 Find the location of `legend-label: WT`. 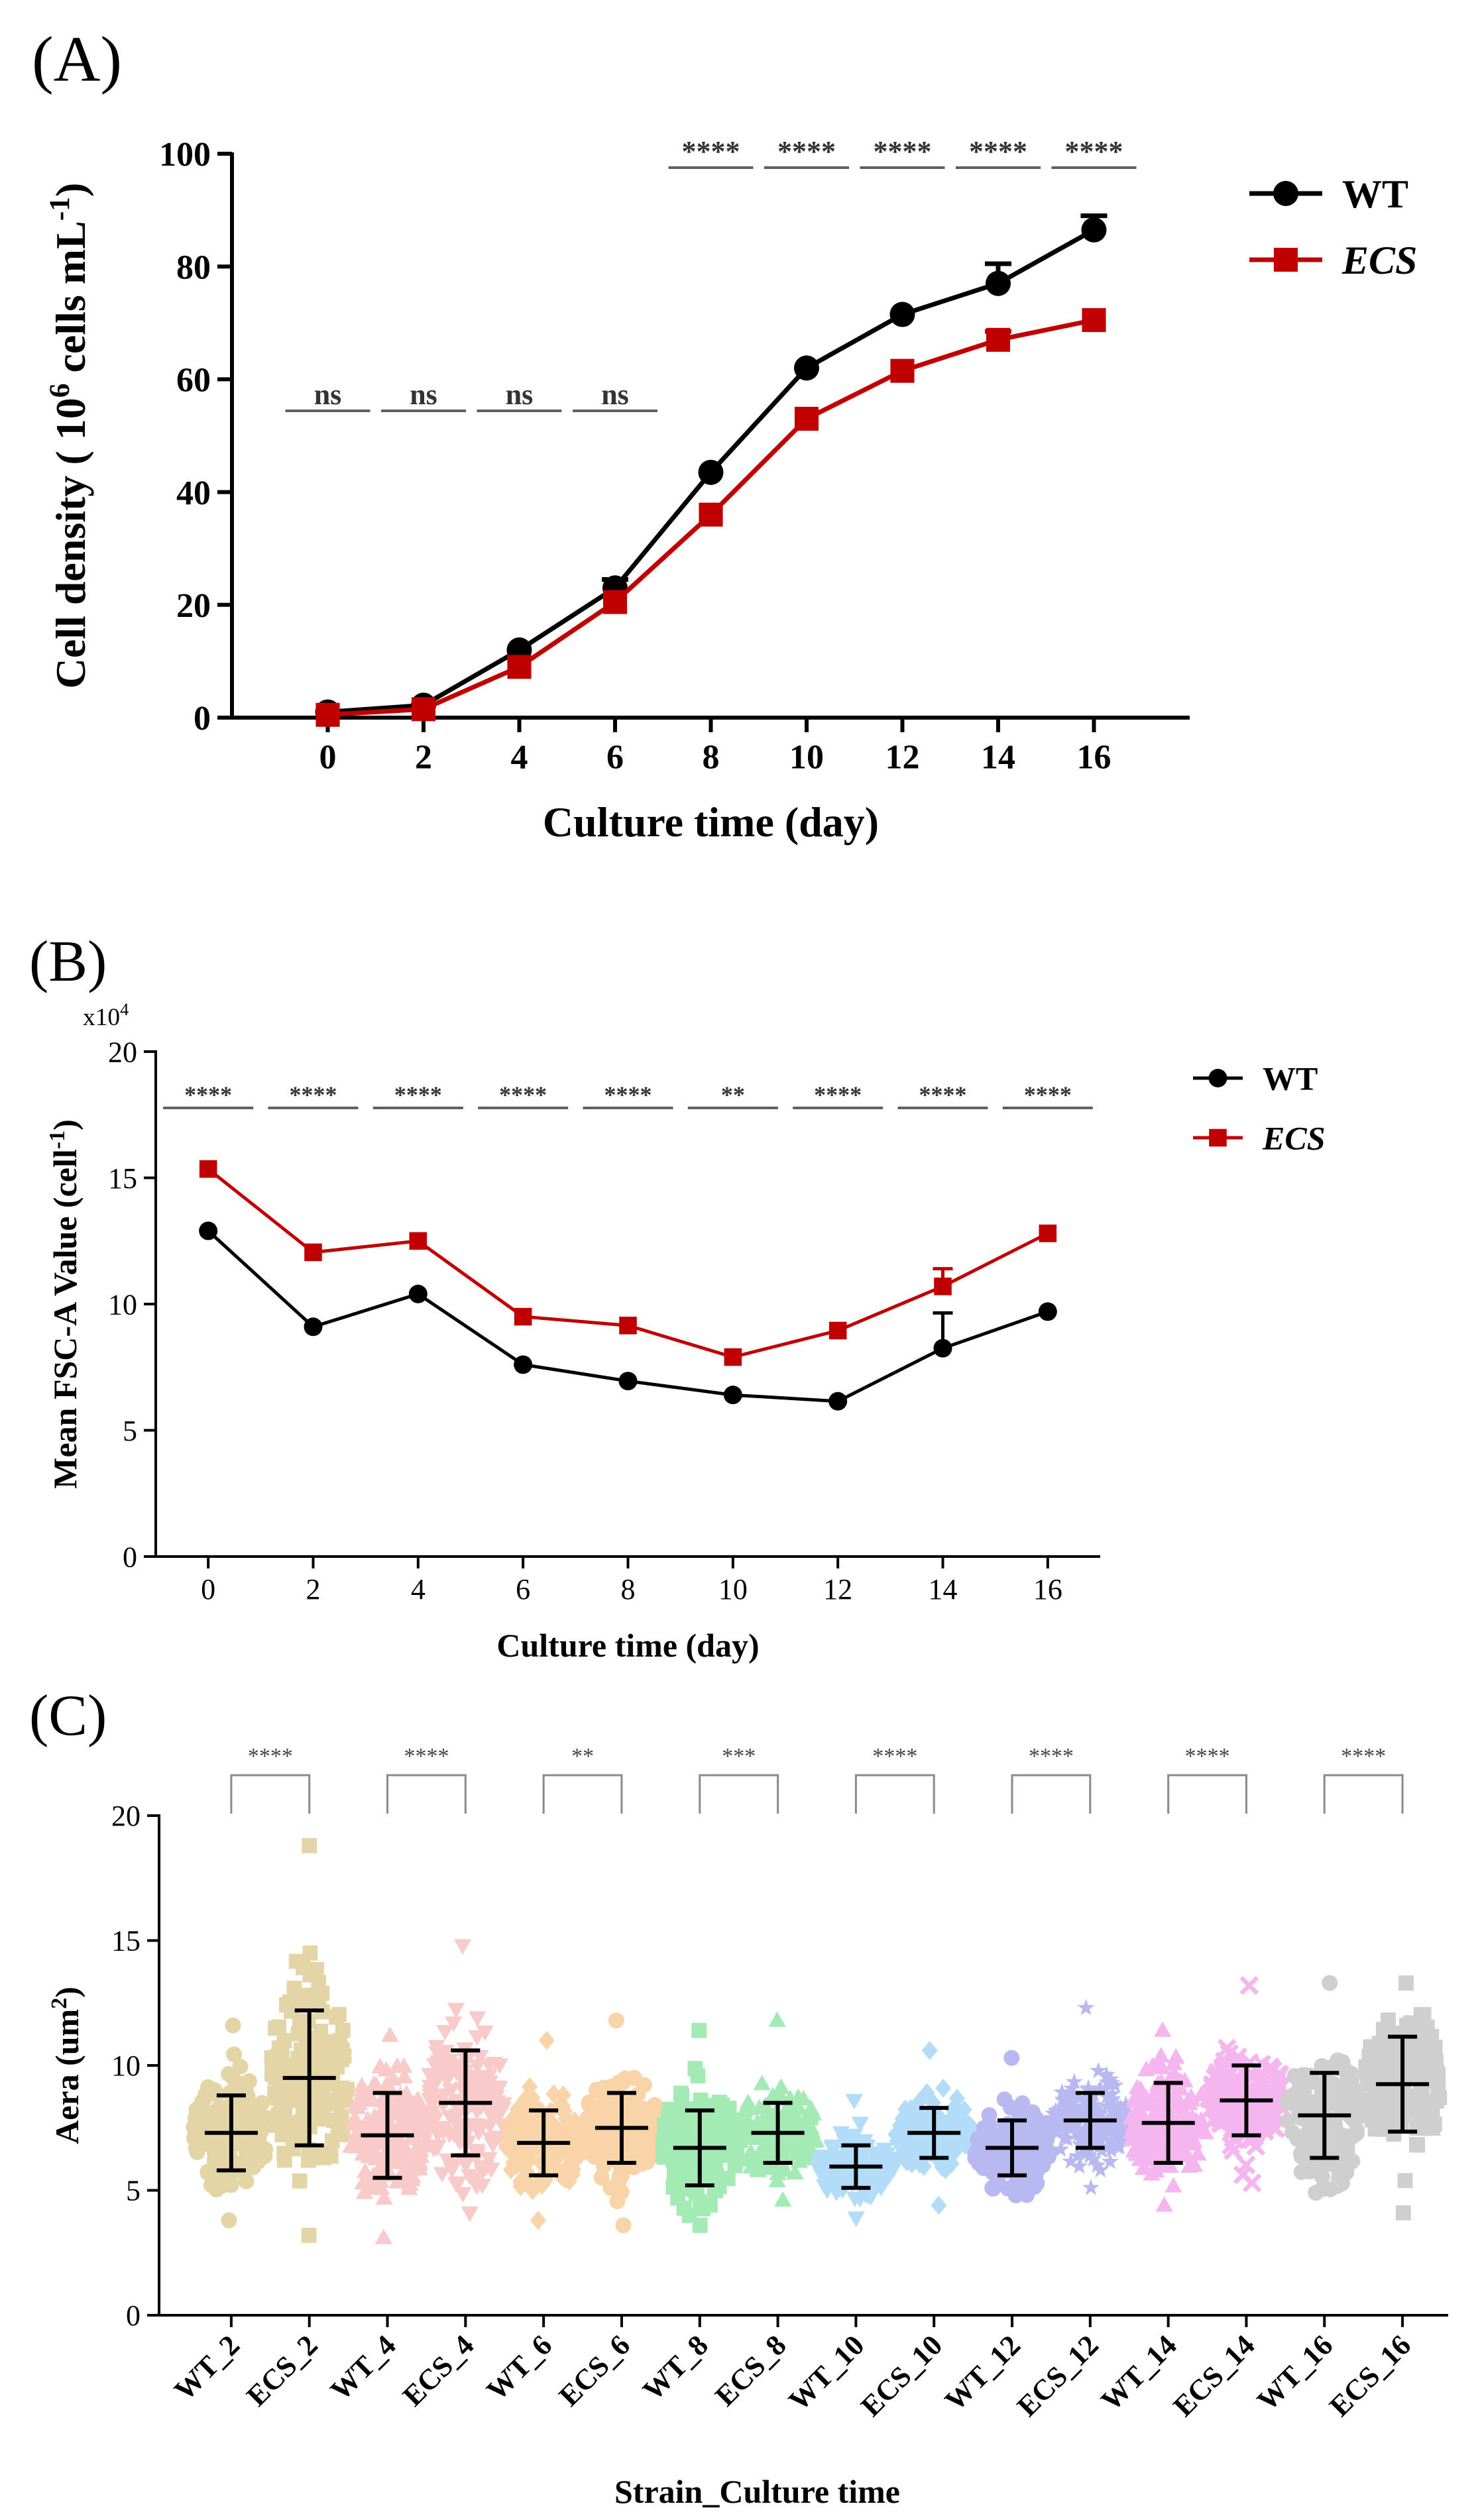

legend-label: WT is located at coordinates (1375, 194).